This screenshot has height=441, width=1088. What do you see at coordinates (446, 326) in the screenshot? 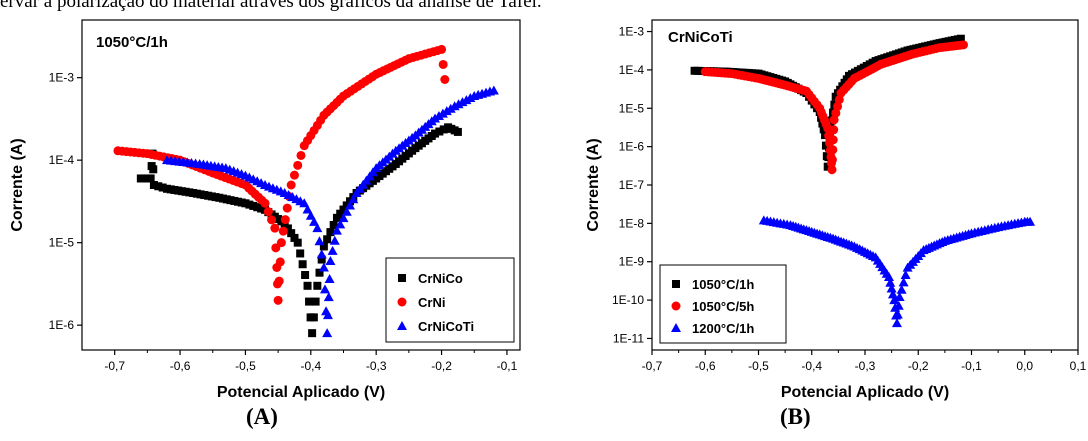
I see `legend-label: CrNiCoTi` at bounding box center [446, 326].